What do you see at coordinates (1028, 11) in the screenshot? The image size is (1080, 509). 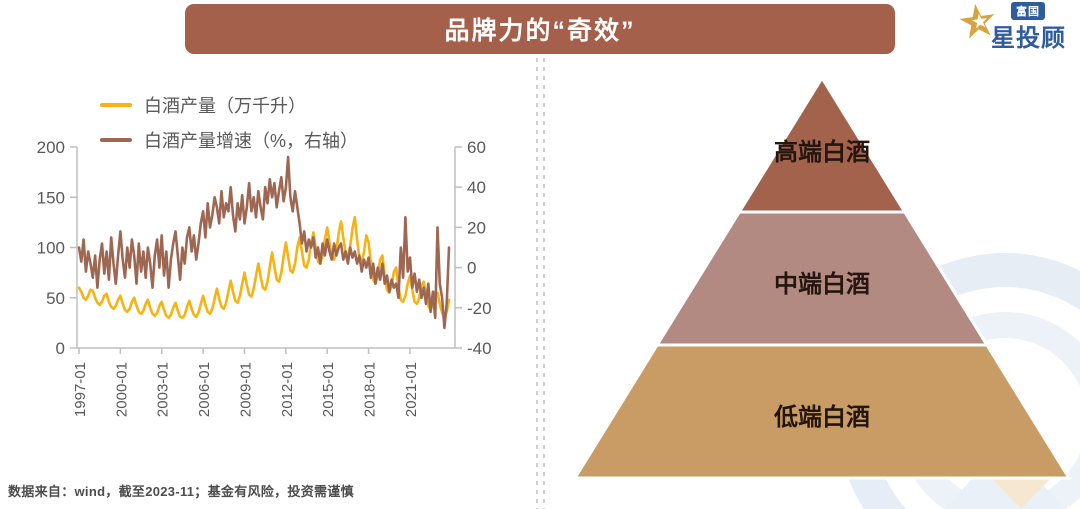 I see `brand-badge: 富国` at bounding box center [1028, 11].